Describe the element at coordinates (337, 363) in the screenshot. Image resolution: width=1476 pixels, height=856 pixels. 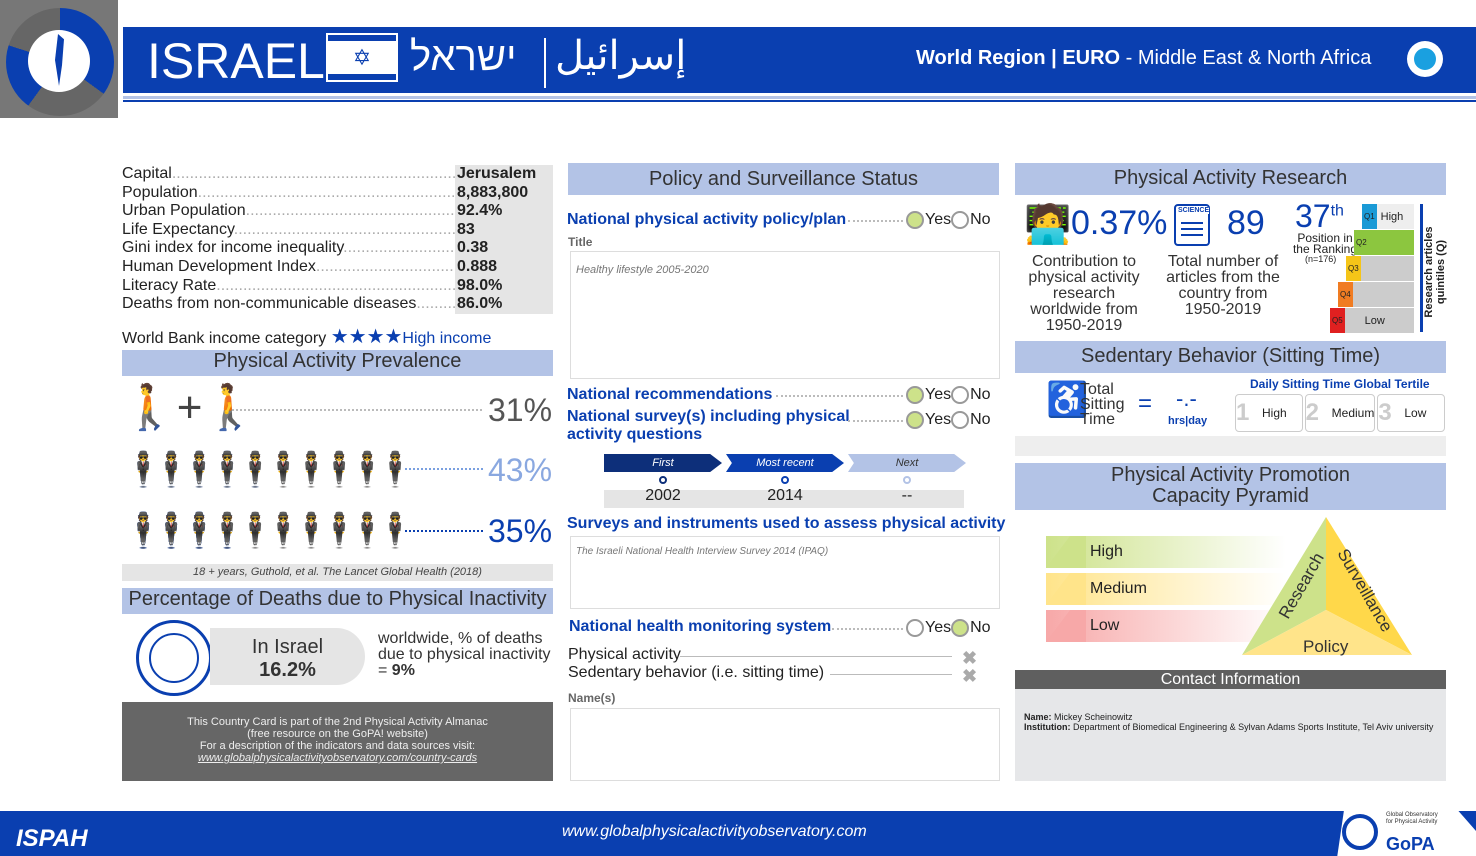
I see `prevalence-title: Physical Activity Prevalence` at that location.